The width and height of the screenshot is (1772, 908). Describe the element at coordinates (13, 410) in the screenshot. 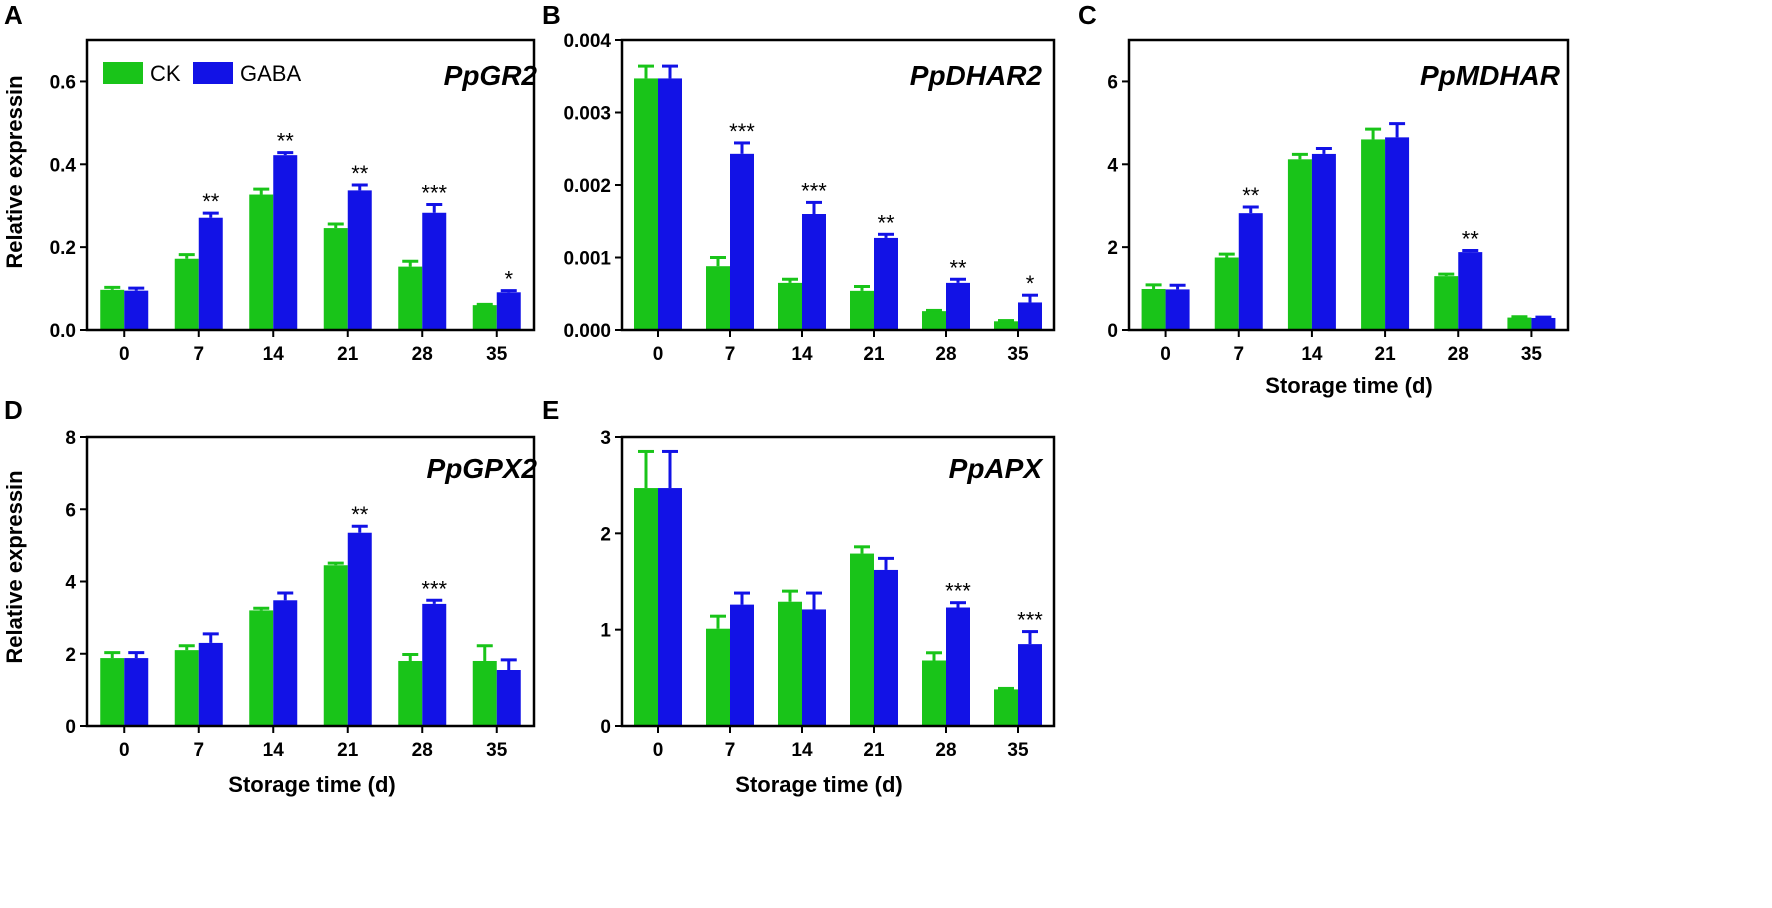

I see `panel-letter-d: D` at that location.